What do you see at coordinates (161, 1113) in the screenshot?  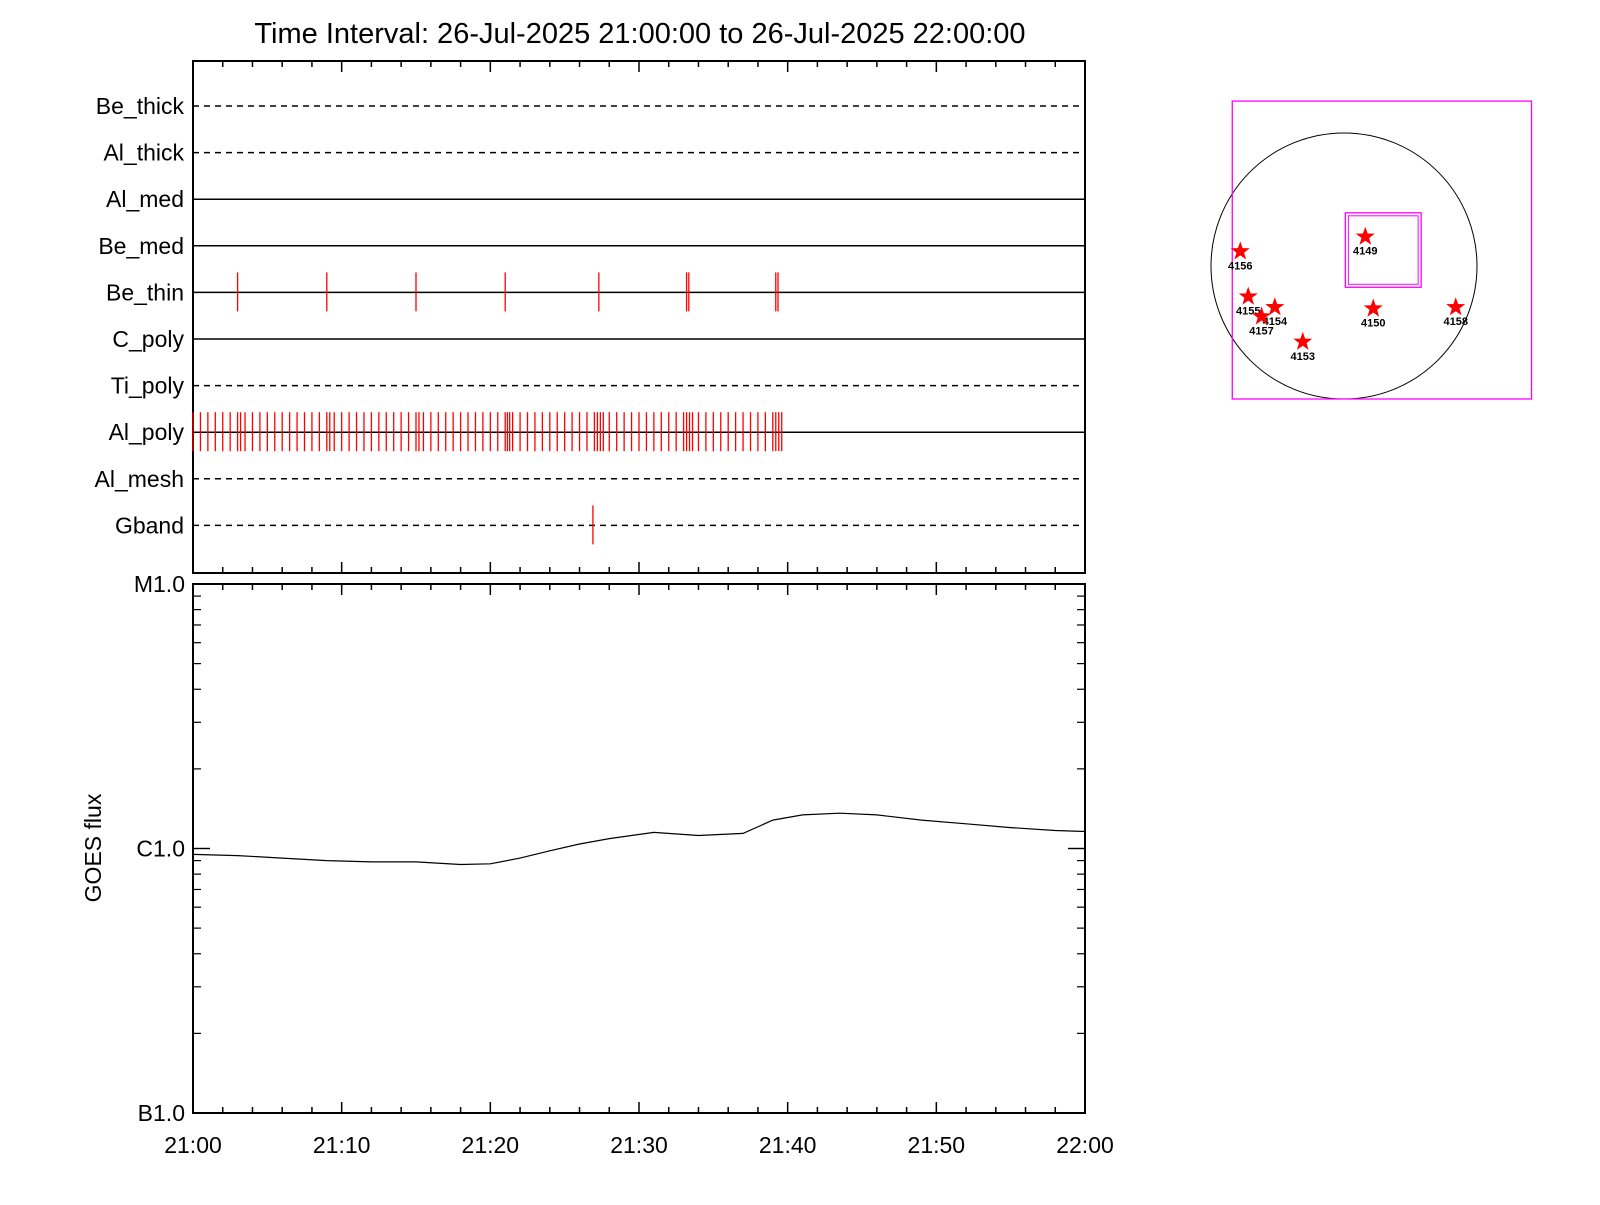 I see `y-tick-label: B1.0` at bounding box center [161, 1113].